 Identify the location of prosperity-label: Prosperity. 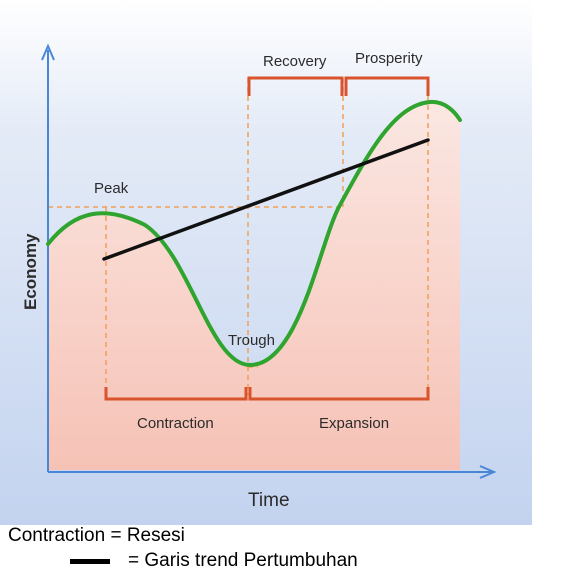
(389, 58).